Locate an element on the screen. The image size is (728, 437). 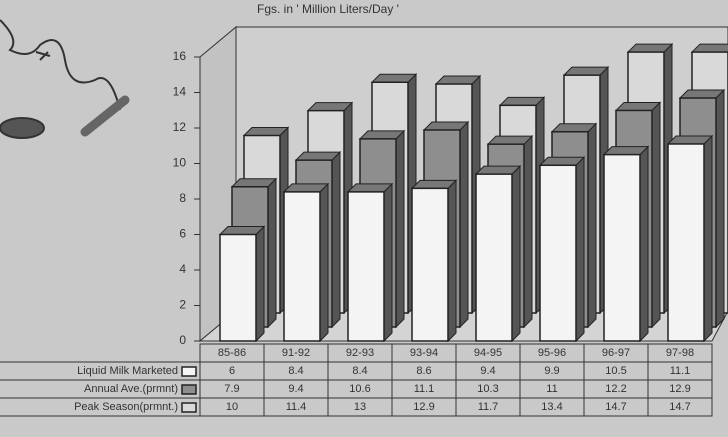
table-value: 6 is located at coordinates (232, 371).